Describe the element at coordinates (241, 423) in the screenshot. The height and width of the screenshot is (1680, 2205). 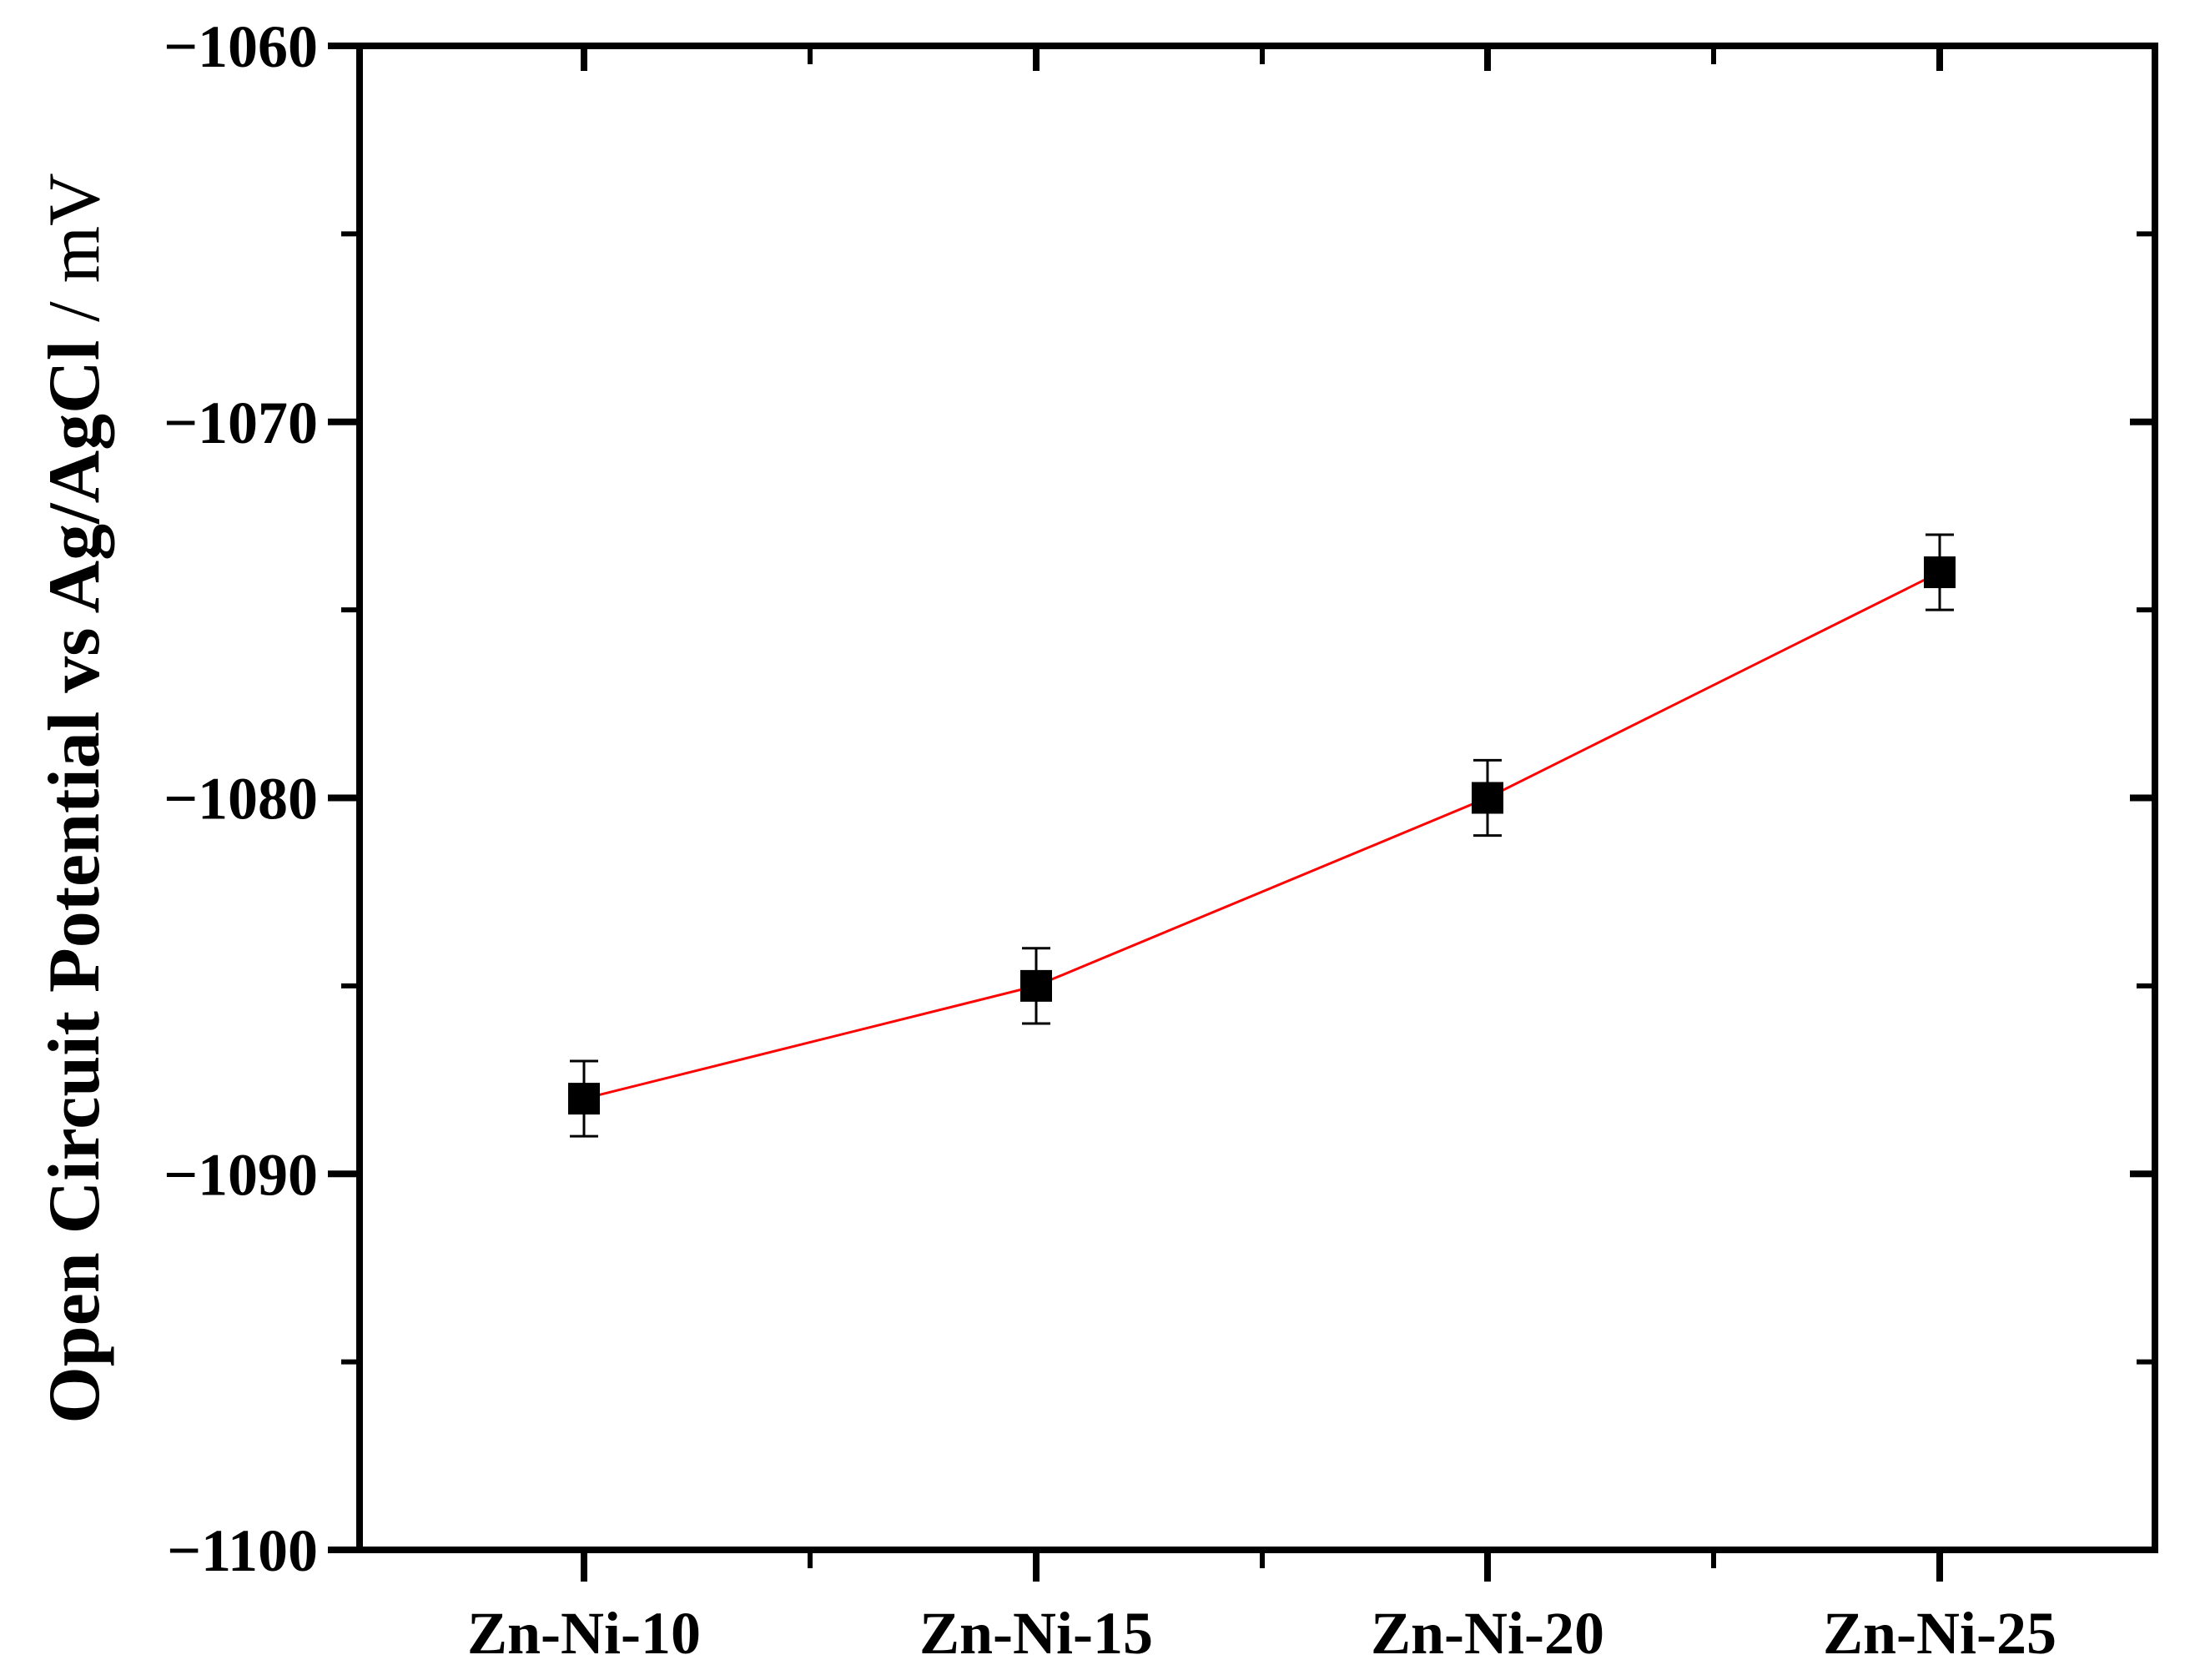
I see `y-tick-label: −1070` at that location.